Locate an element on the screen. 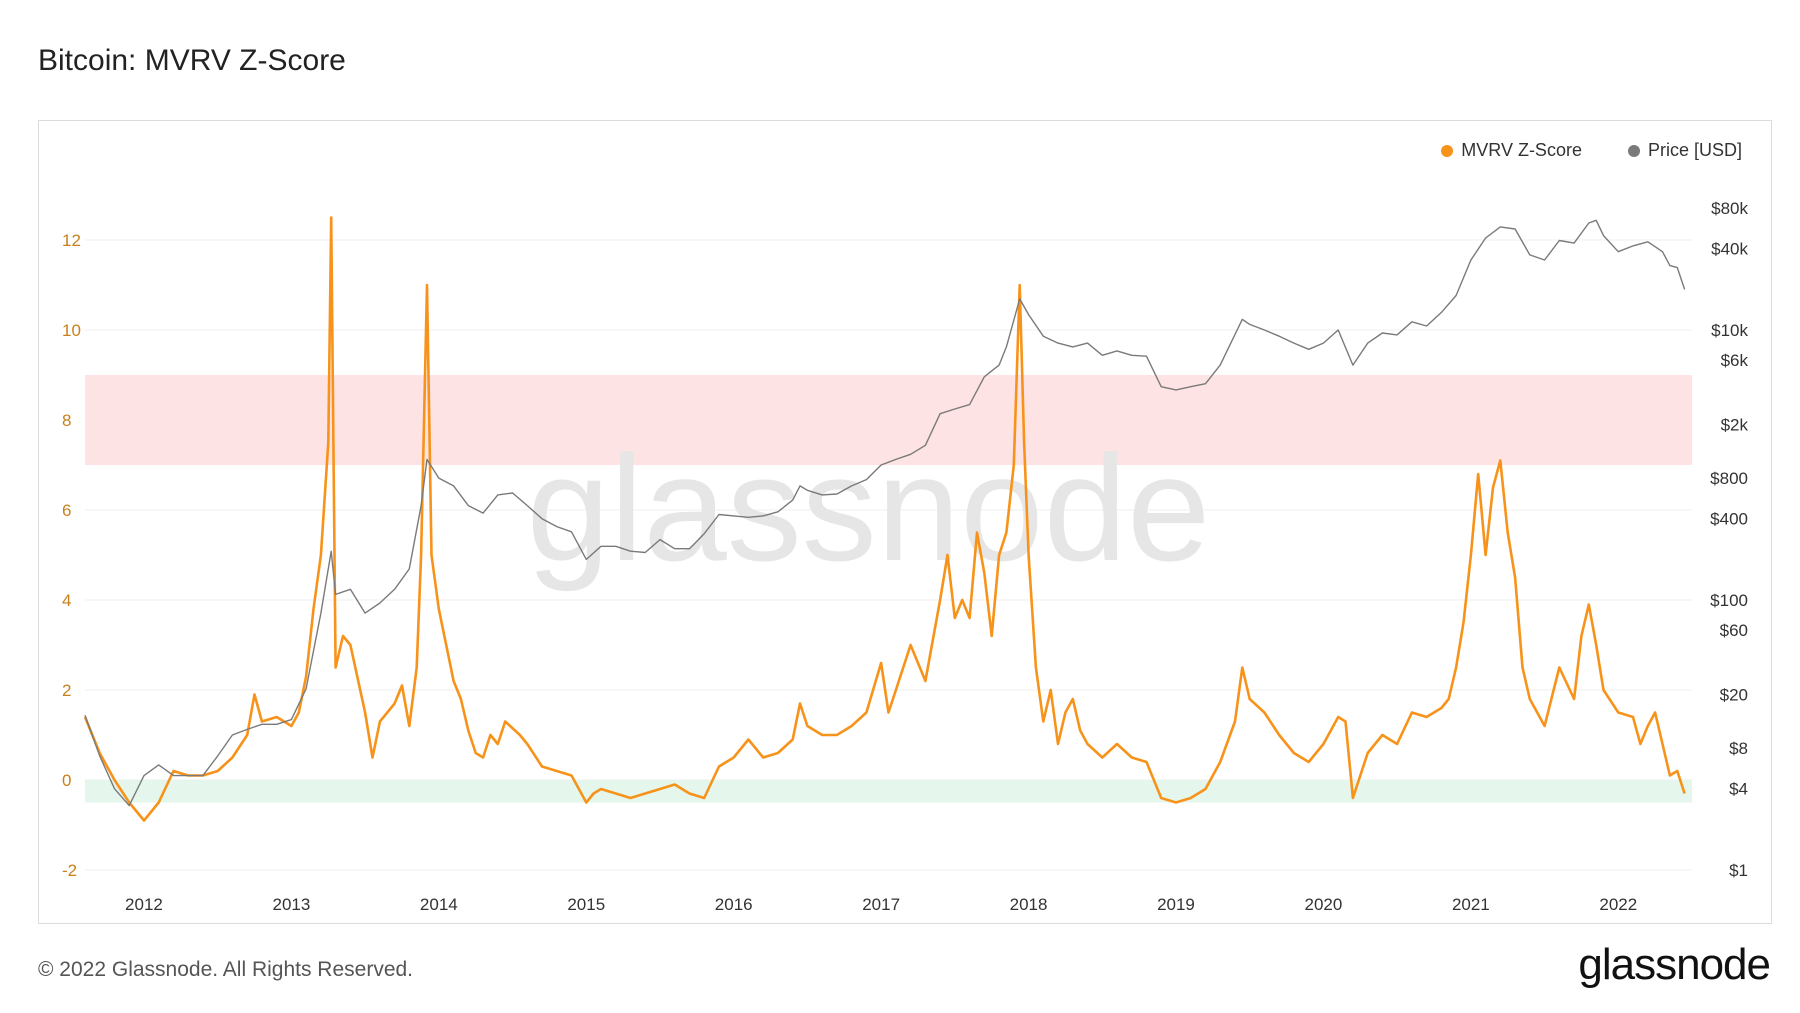 This screenshot has height=1013, width=1800. left-axis-tick-label: 6 is located at coordinates (66, 510).